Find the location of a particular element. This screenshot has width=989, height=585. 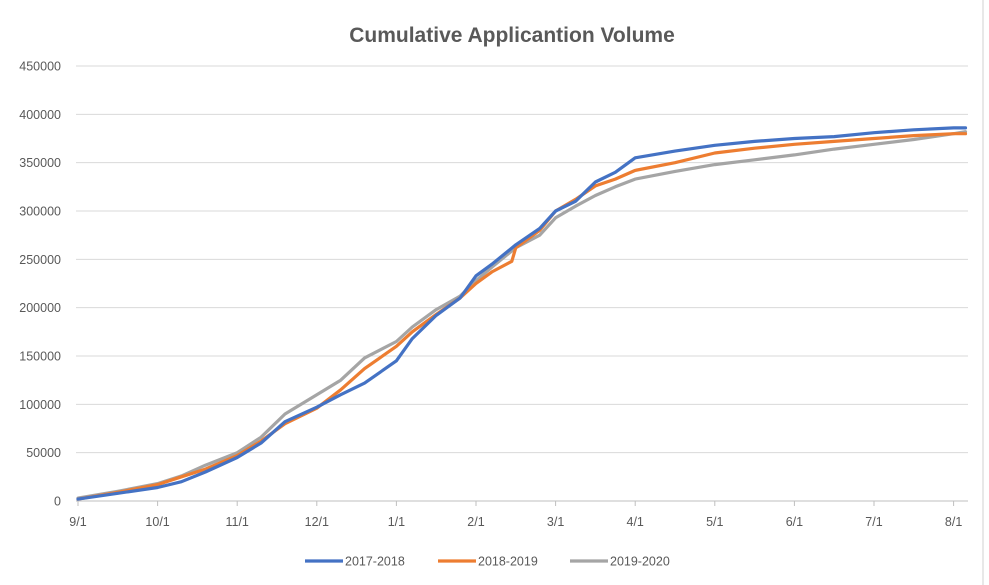

legend: 2017-2018 2018-2019 2019-2020 is located at coordinates (487, 562).